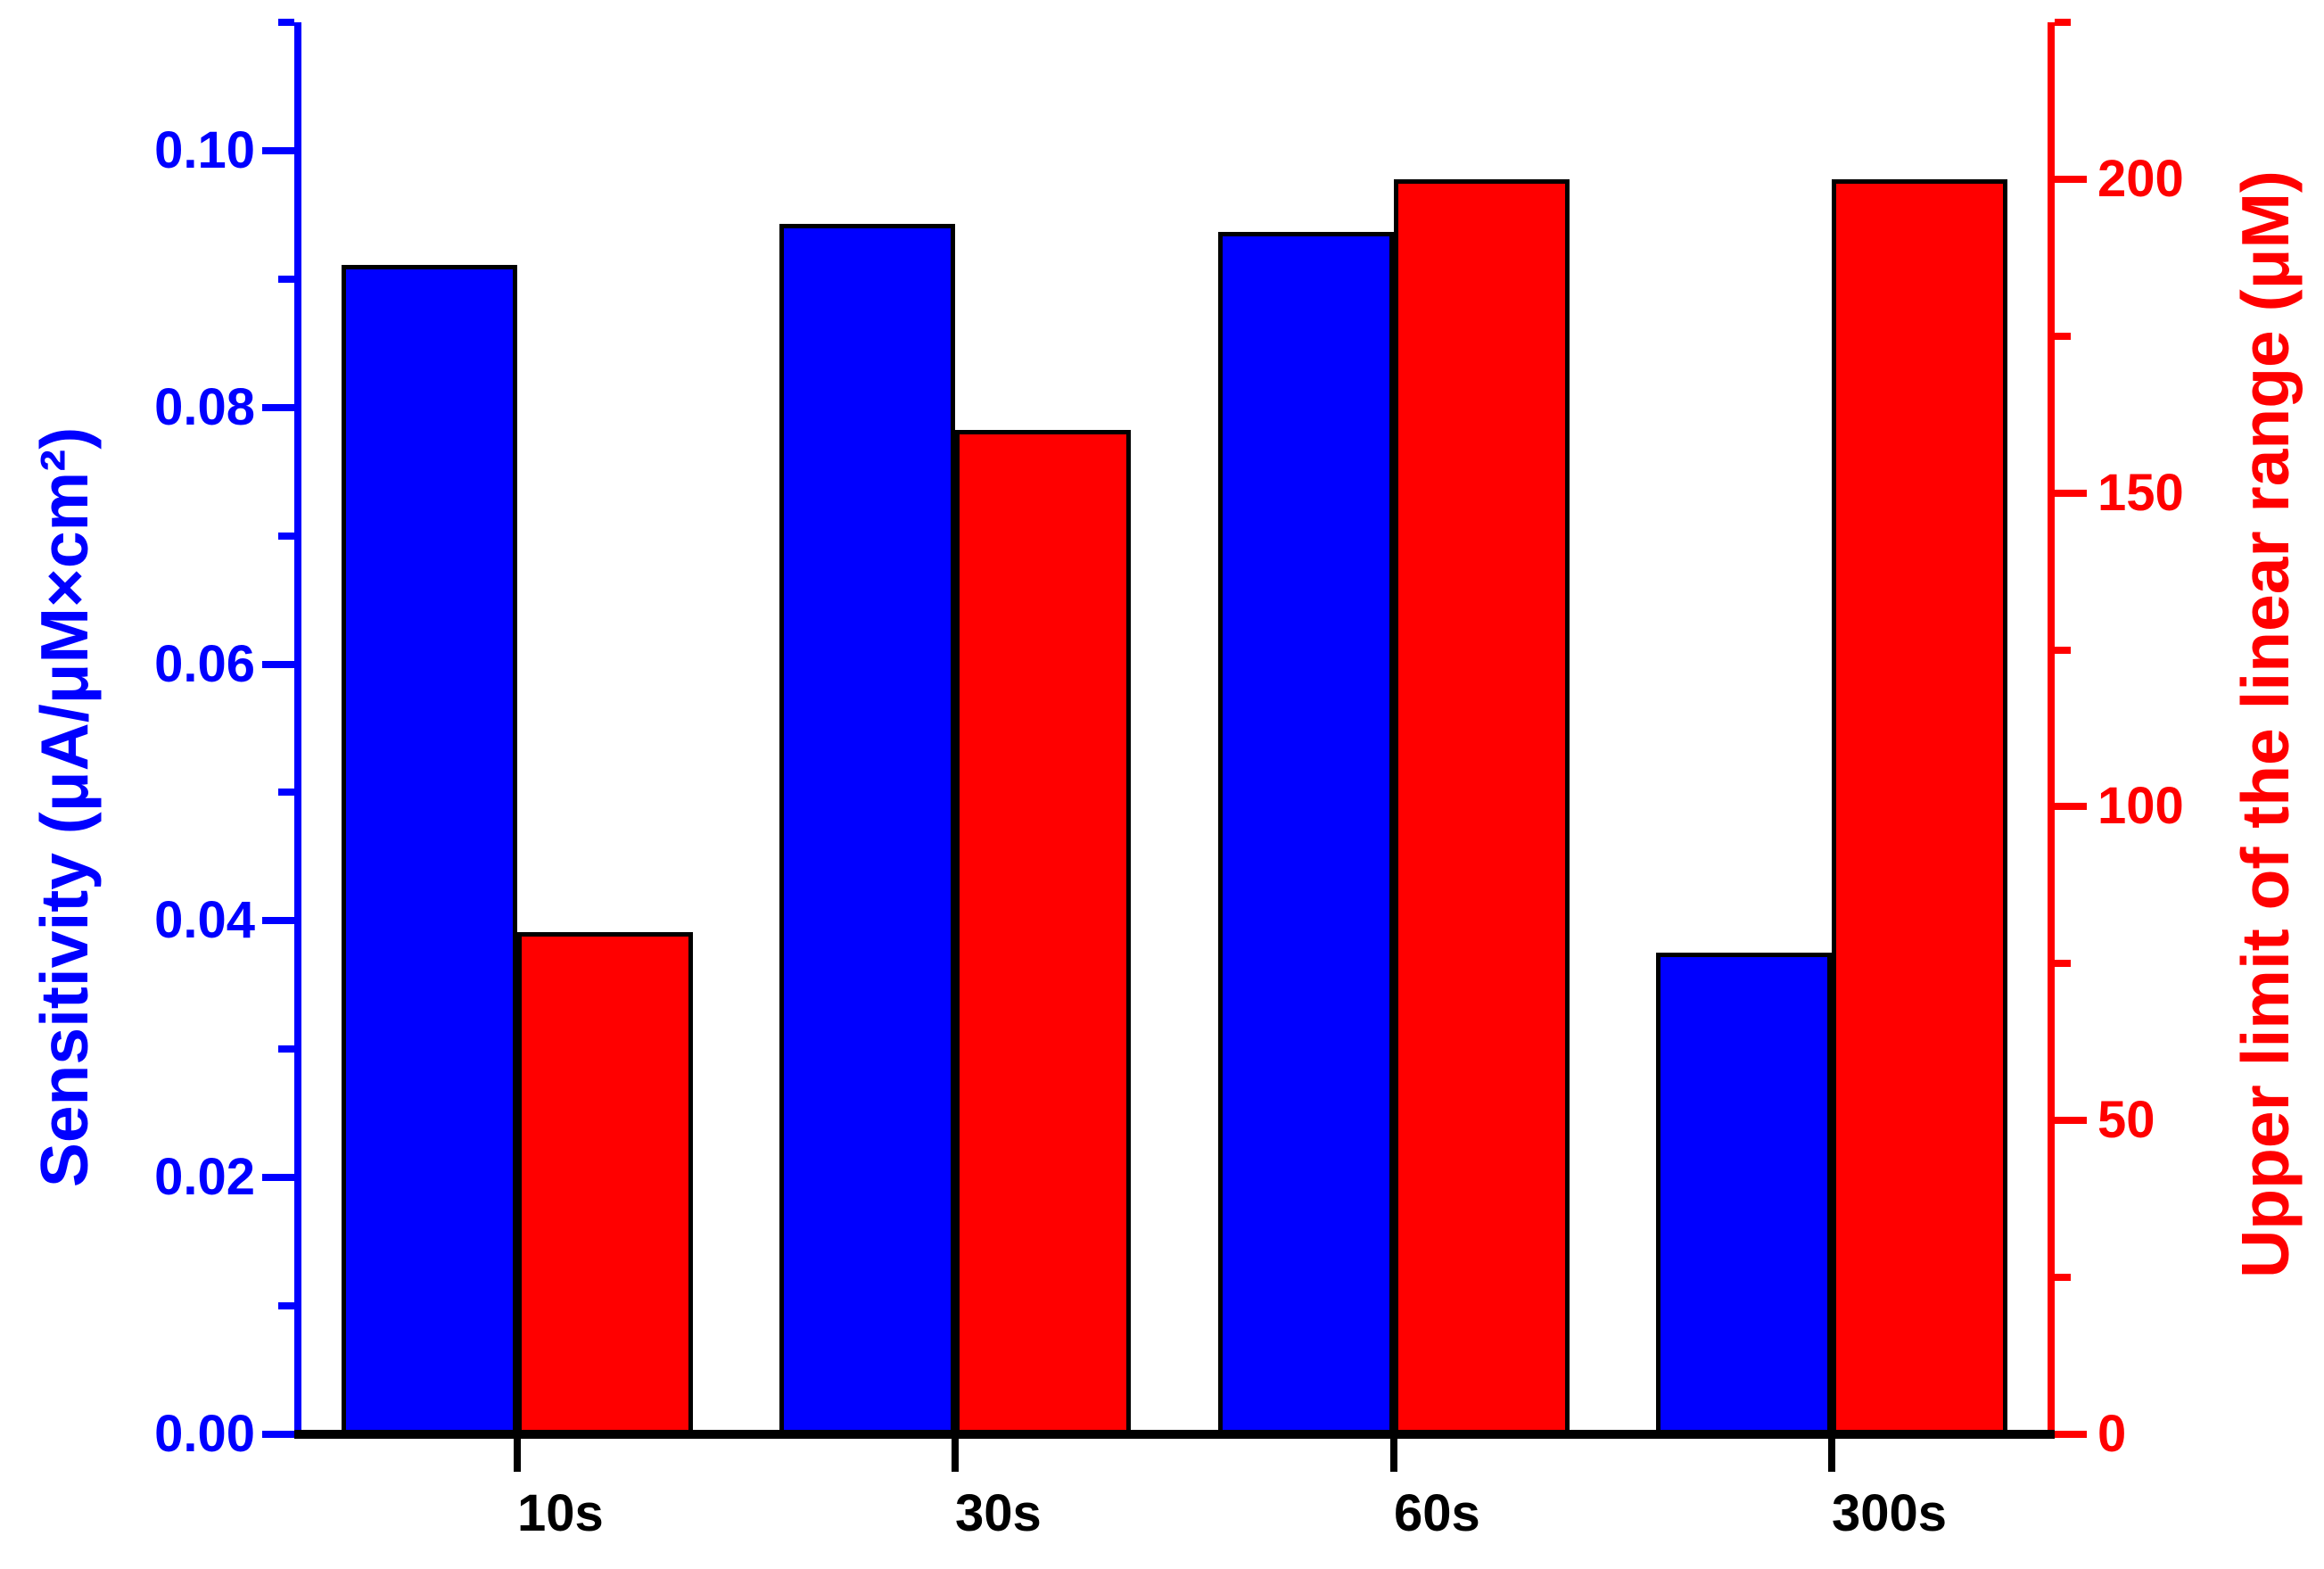 The image size is (2324, 1569). Describe the element at coordinates (2051, 730) in the screenshot. I see `right-y-axis-line` at that location.